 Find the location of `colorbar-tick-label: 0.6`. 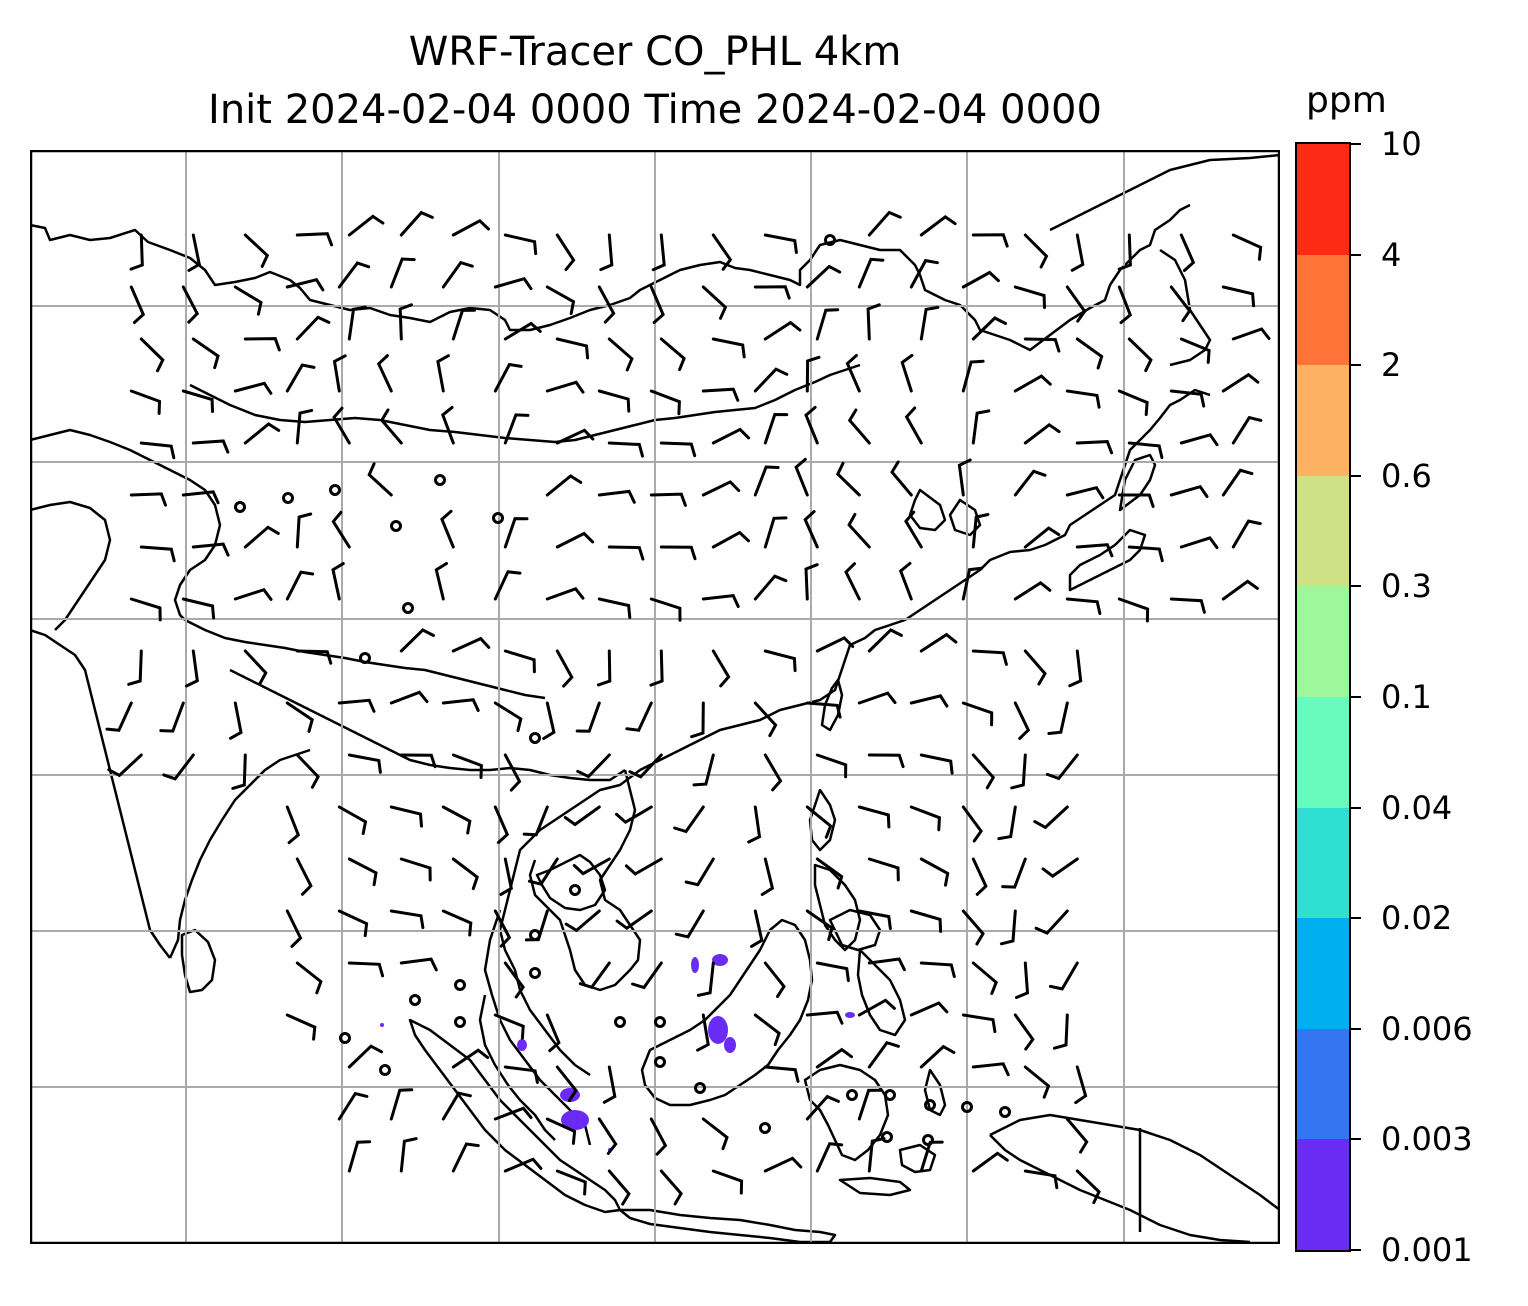

colorbar-tick-label: 0.6 is located at coordinates (1406, 475).